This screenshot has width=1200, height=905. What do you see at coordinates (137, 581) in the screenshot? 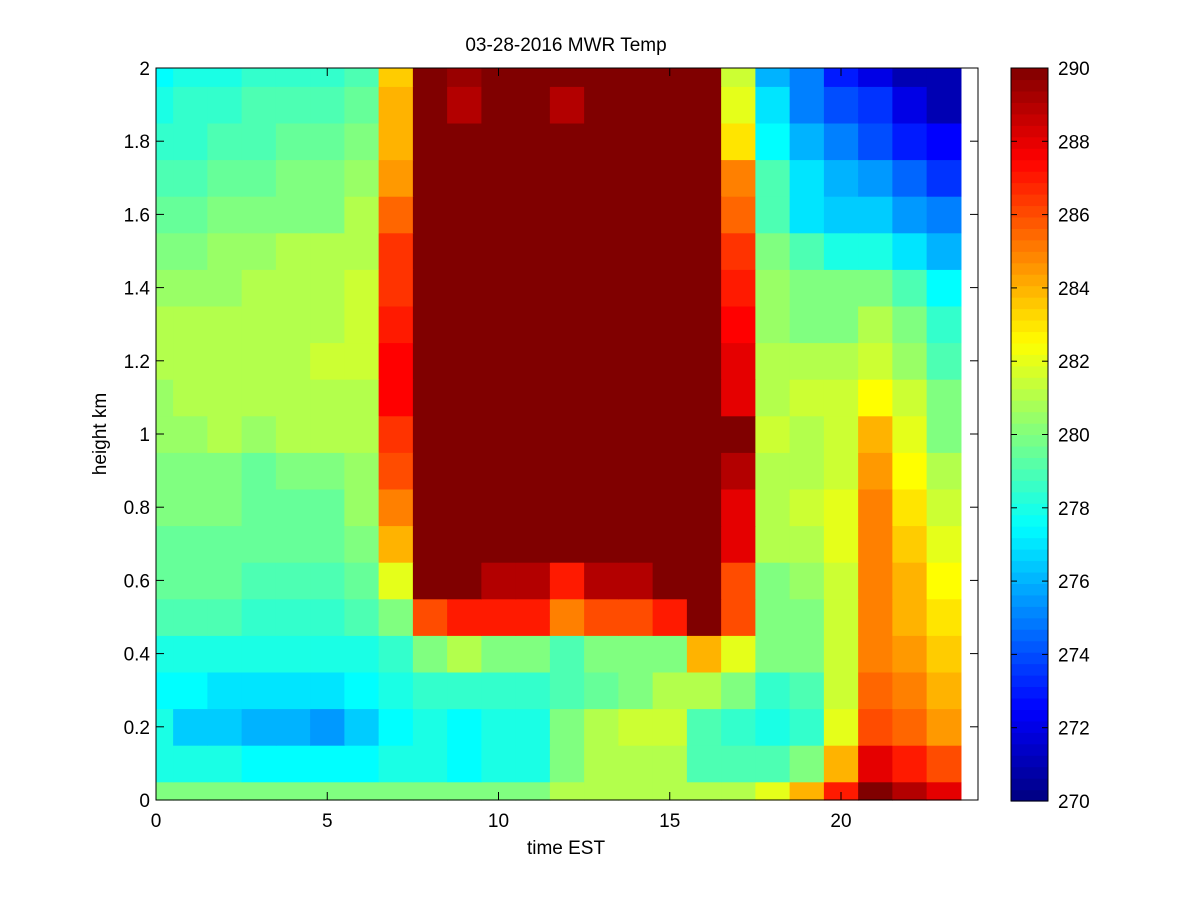
I see `y-tick-label: 0.6` at bounding box center [137, 581].